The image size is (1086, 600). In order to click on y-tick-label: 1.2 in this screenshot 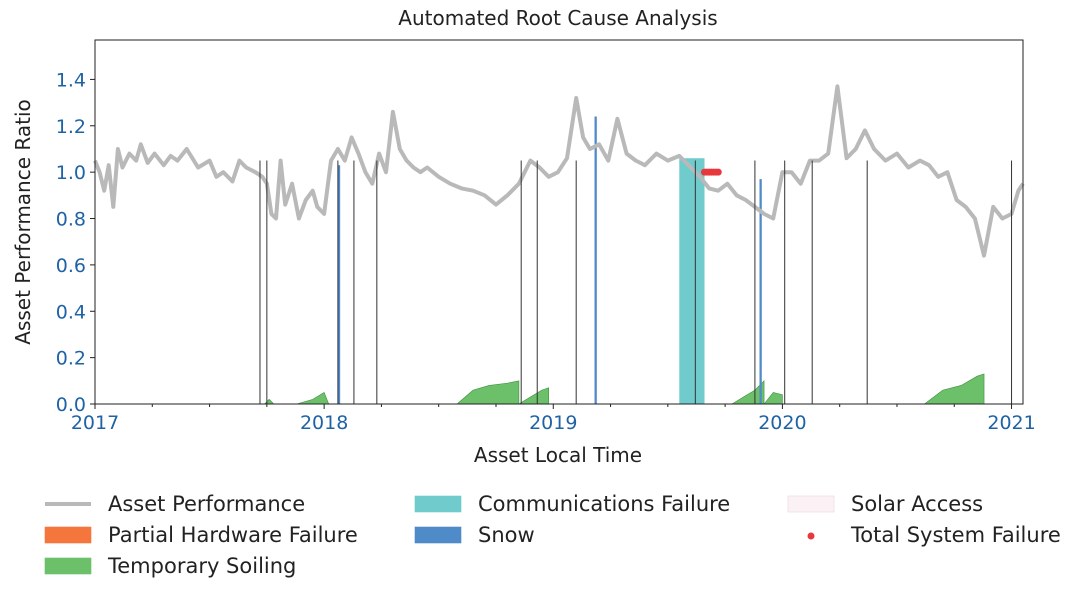, I will do `click(71, 127)`.